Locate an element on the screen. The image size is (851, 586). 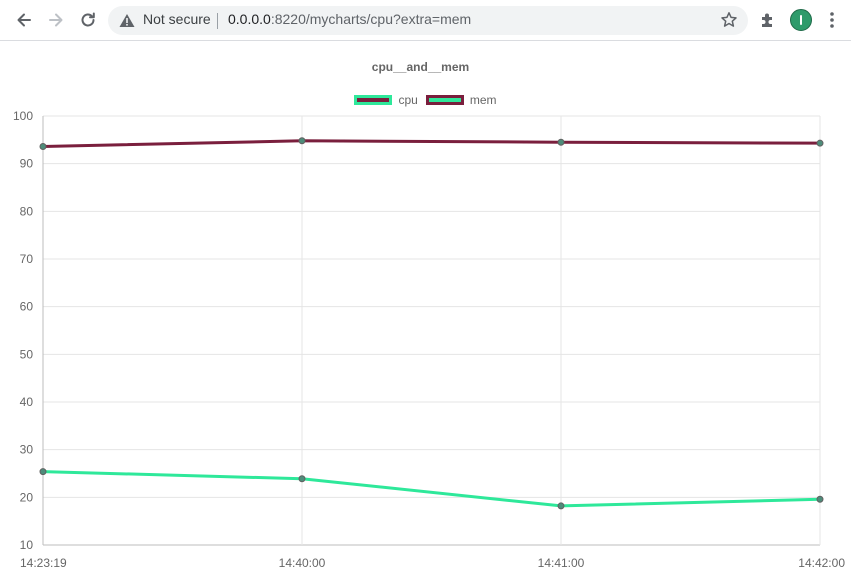
y-tick-label: 70 is located at coordinates (27, 259).